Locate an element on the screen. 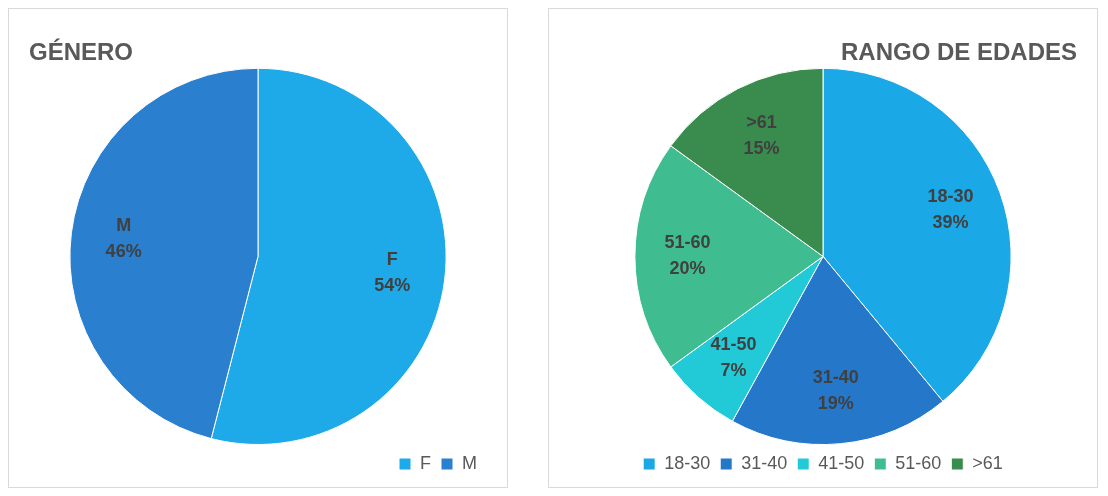  data-label: 15% is located at coordinates (761, 147).